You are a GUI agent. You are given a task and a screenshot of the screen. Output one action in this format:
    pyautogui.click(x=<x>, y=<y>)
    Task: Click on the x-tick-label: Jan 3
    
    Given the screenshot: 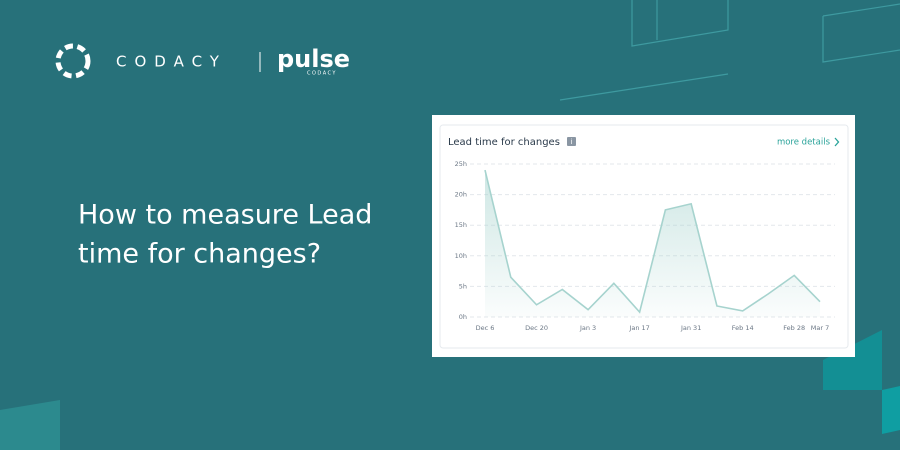 What is the action you would take?
    pyautogui.click(x=587, y=328)
    